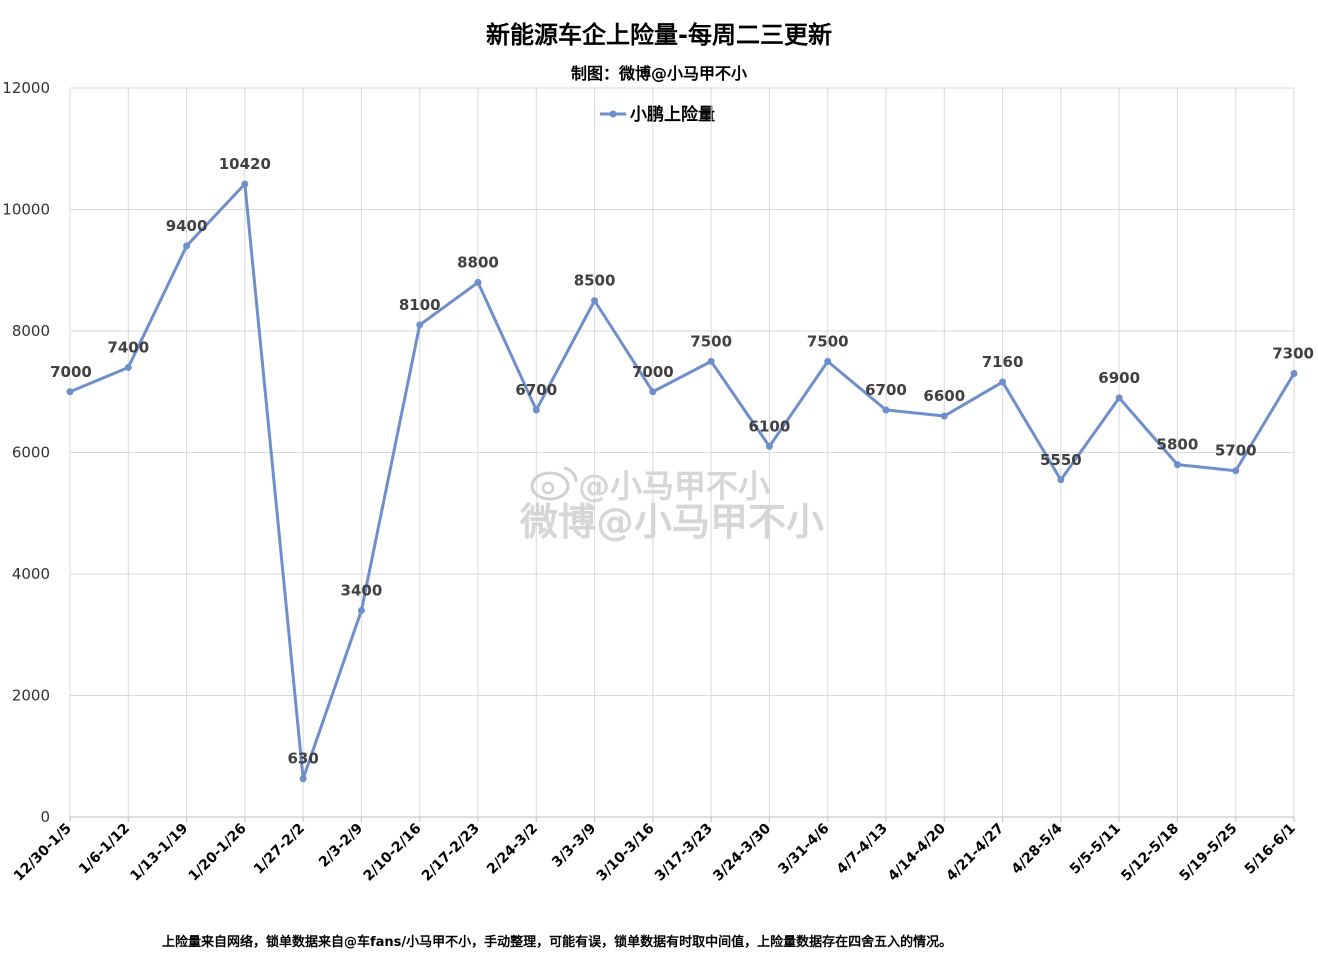 The image size is (1318, 965). What do you see at coordinates (104, 849) in the screenshot?
I see `x-tick-label: 1/6-1/12` at bounding box center [104, 849].